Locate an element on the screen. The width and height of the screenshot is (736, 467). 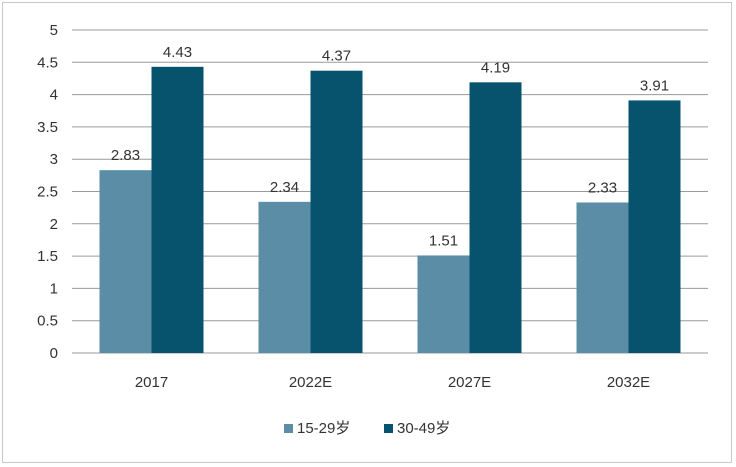
y-tick-label: 1.5 is located at coordinates (47, 256).